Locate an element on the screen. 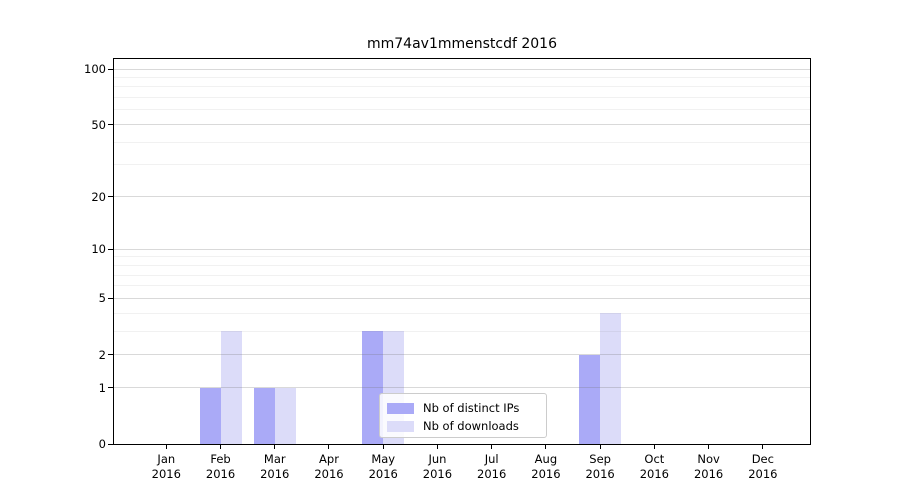 This screenshot has width=900, height=500. chart-title: mm74av1mmenstcdf 2016 is located at coordinates (462, 44).